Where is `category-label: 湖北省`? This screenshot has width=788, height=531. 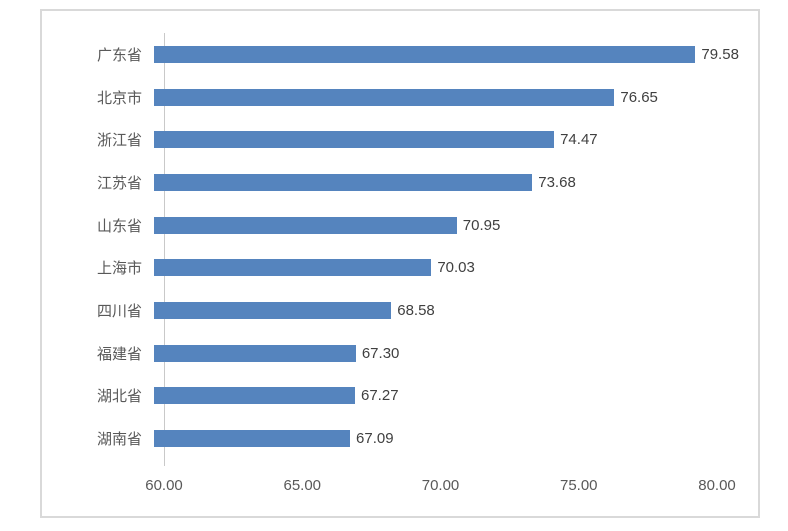
category-label: 湖北省 is located at coordinates (119, 397).